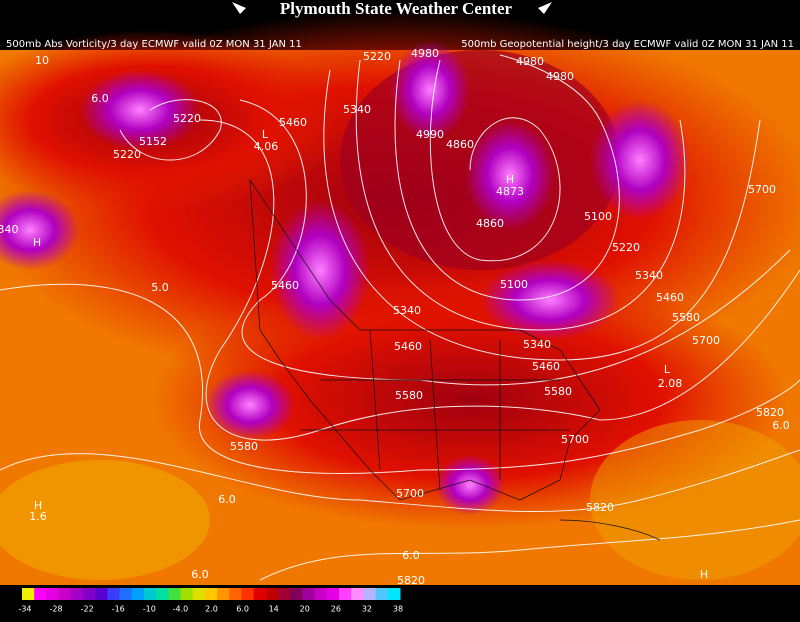  What do you see at coordinates (24, 609) in the screenshot?
I see `colorbar-label: -34` at bounding box center [24, 609].